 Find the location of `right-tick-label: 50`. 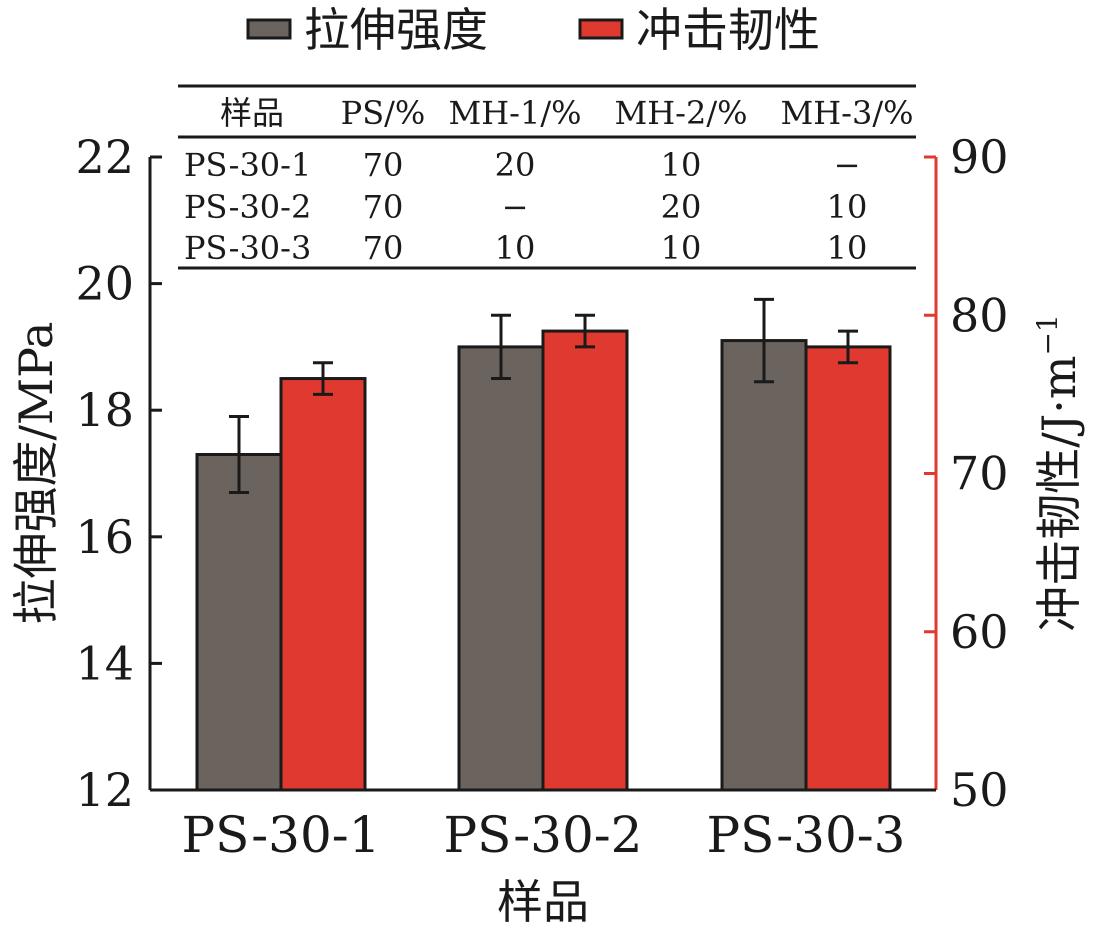

right-tick-label: 50 is located at coordinates (979, 790).